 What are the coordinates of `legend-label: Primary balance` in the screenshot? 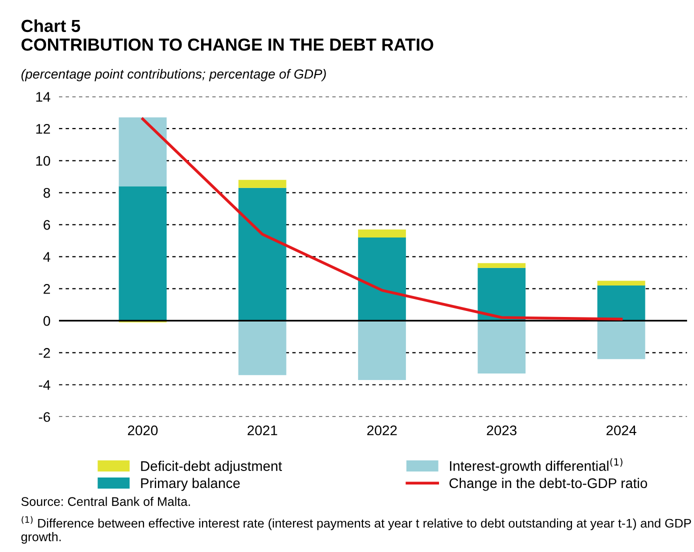 It's located at (190, 484).